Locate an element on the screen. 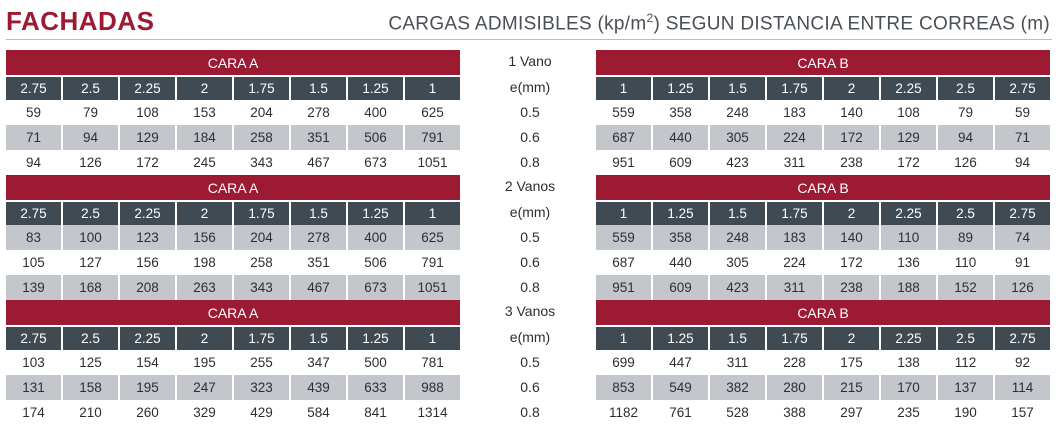 The height and width of the screenshot is (429, 1058). load-value-cell: 71 is located at coordinates (33, 137).